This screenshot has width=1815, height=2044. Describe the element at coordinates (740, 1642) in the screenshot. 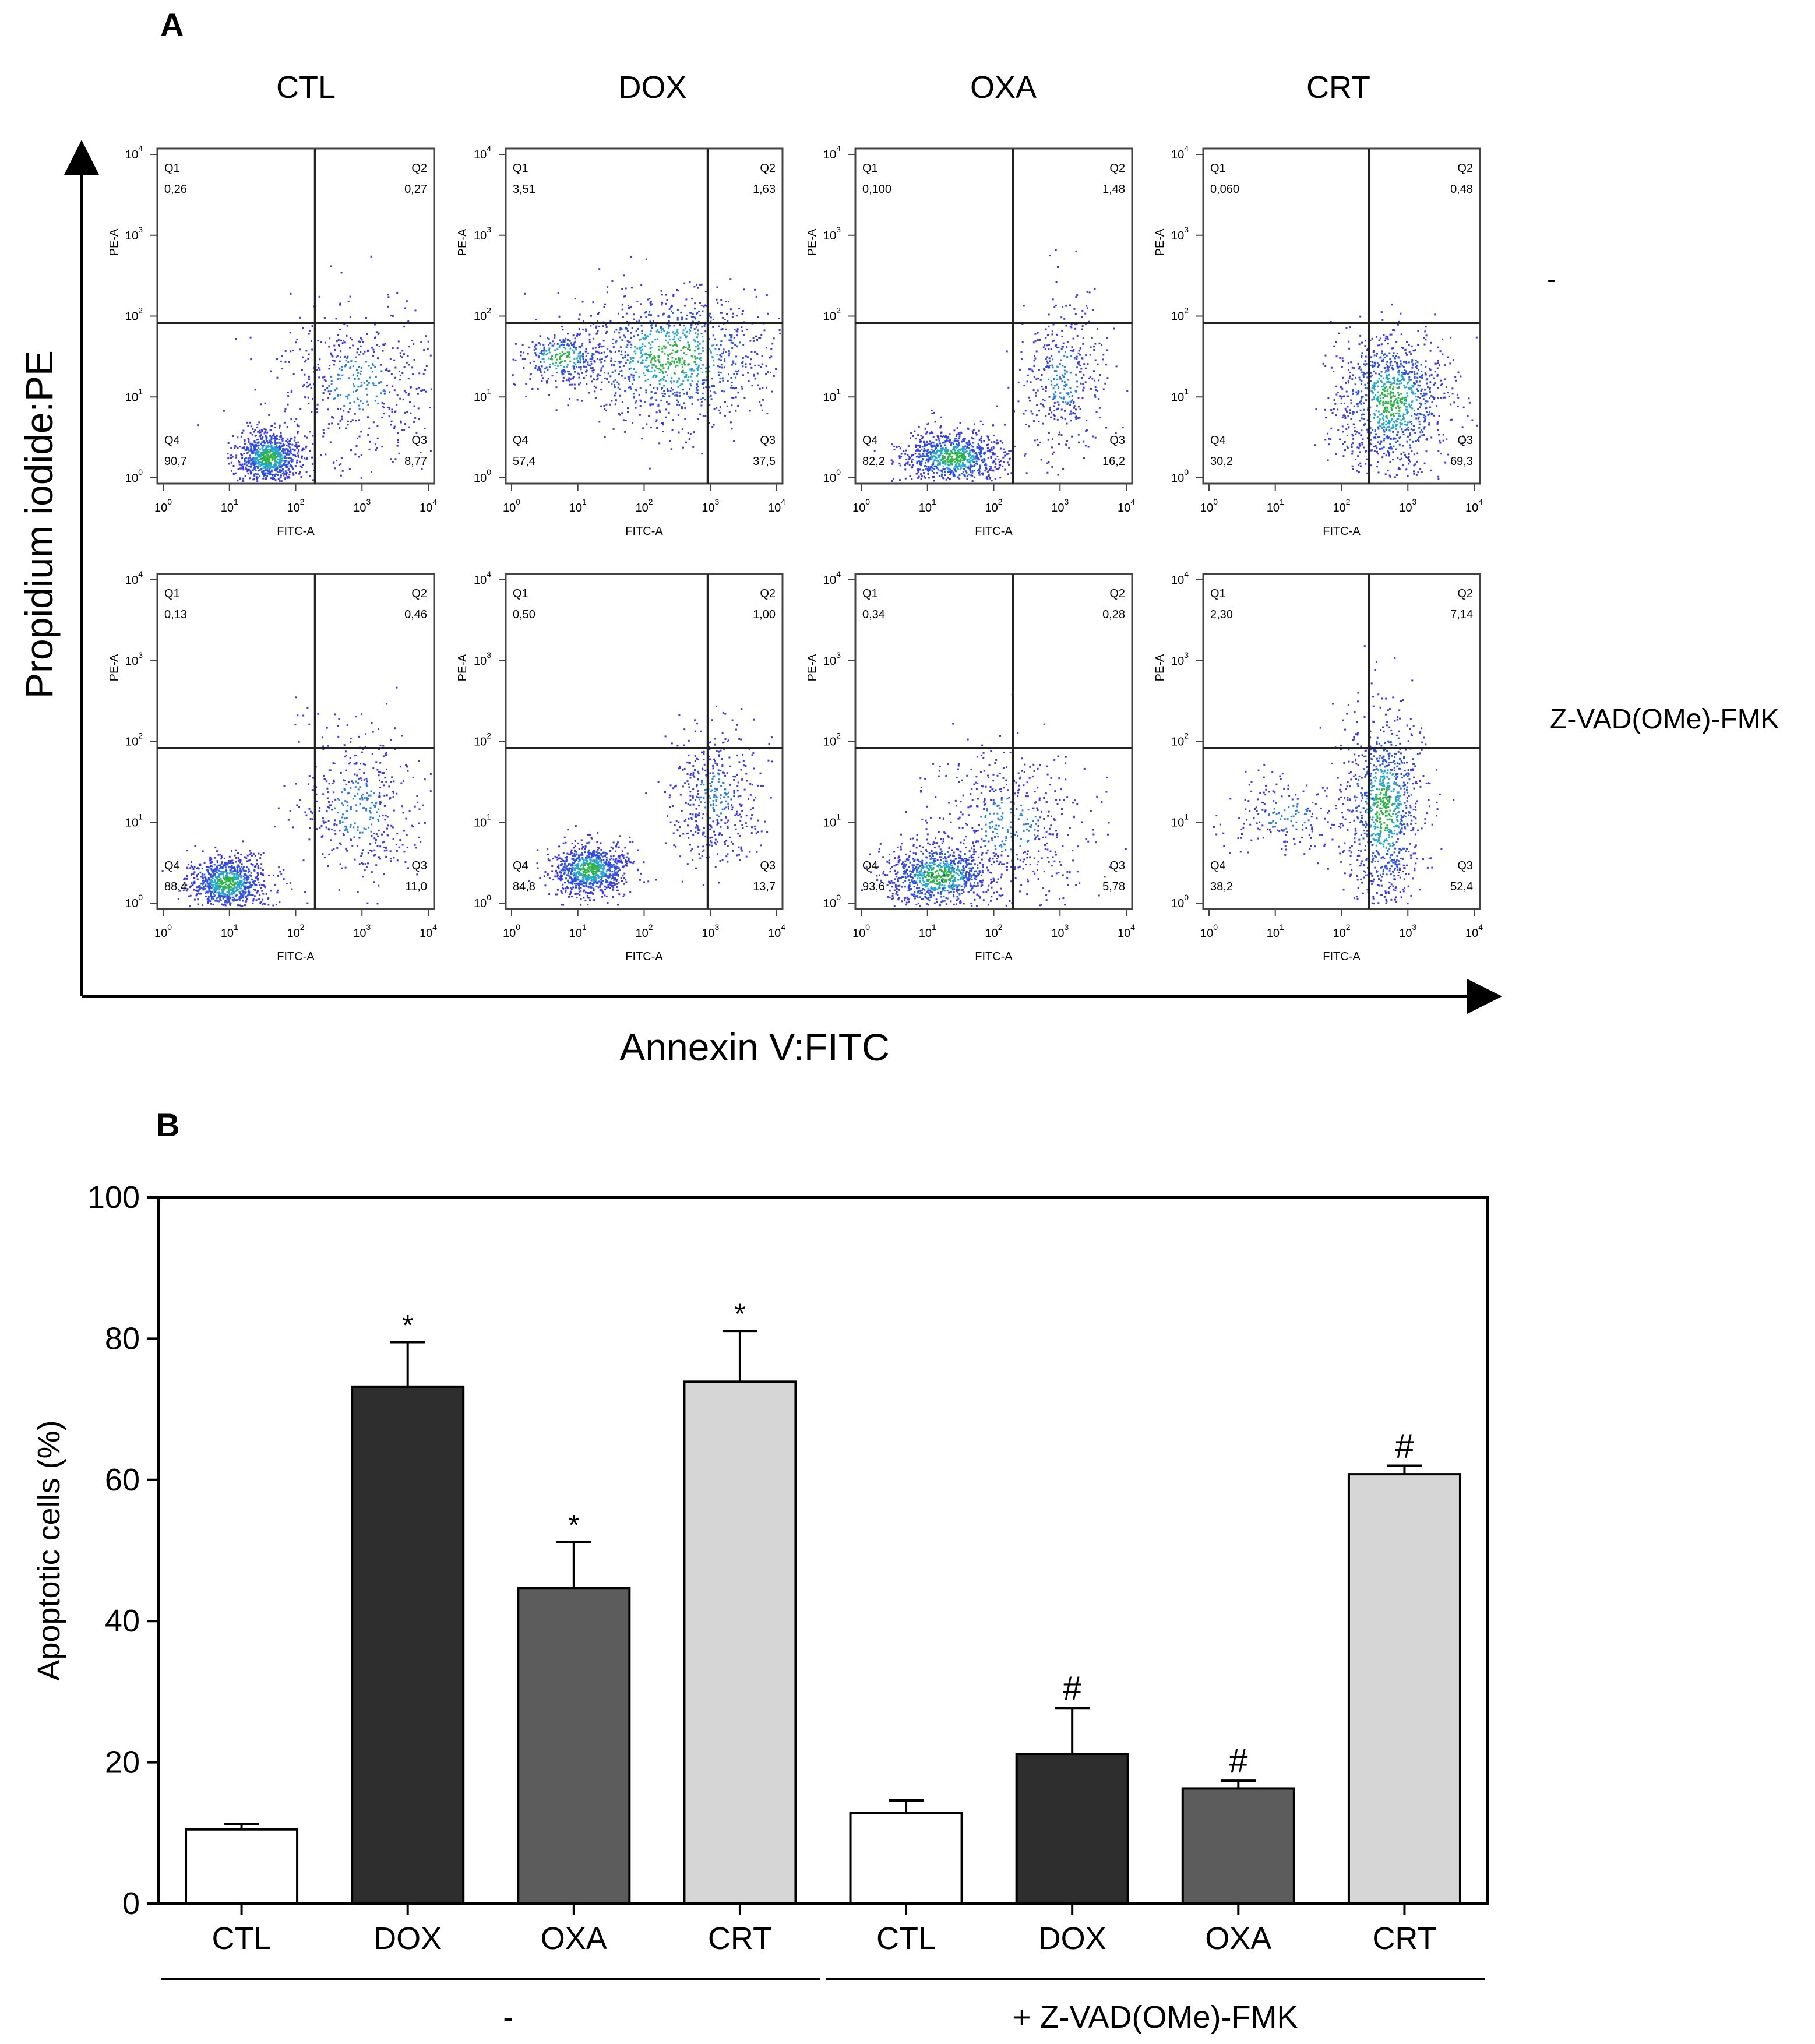

I see `bar-crt-untreated` at that location.